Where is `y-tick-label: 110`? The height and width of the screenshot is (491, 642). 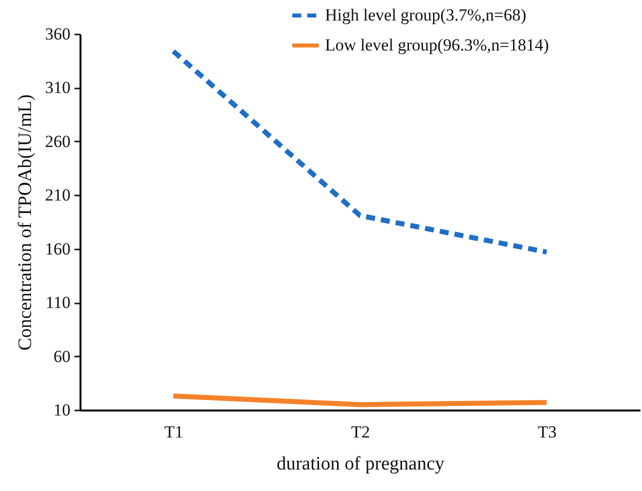
y-tick-label: 110 is located at coordinates (58, 302).